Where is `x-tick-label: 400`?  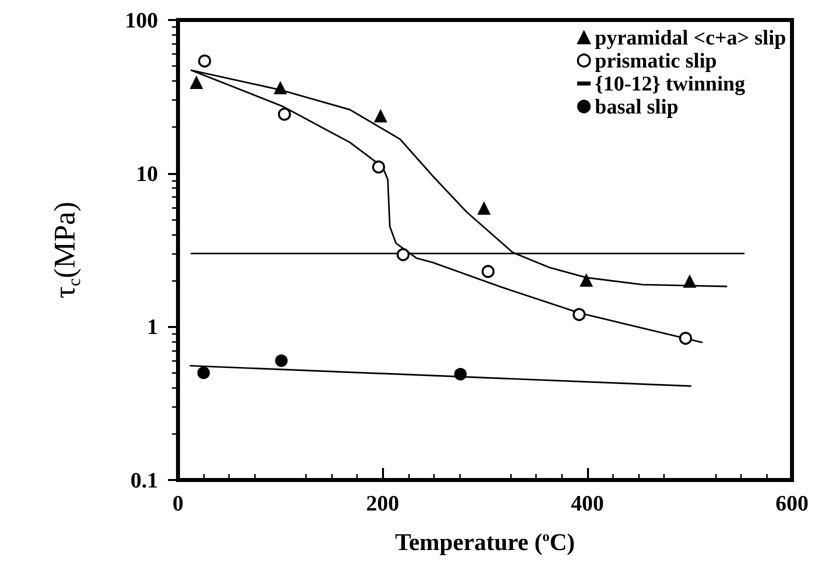 x-tick-label: 400 is located at coordinates (587, 503).